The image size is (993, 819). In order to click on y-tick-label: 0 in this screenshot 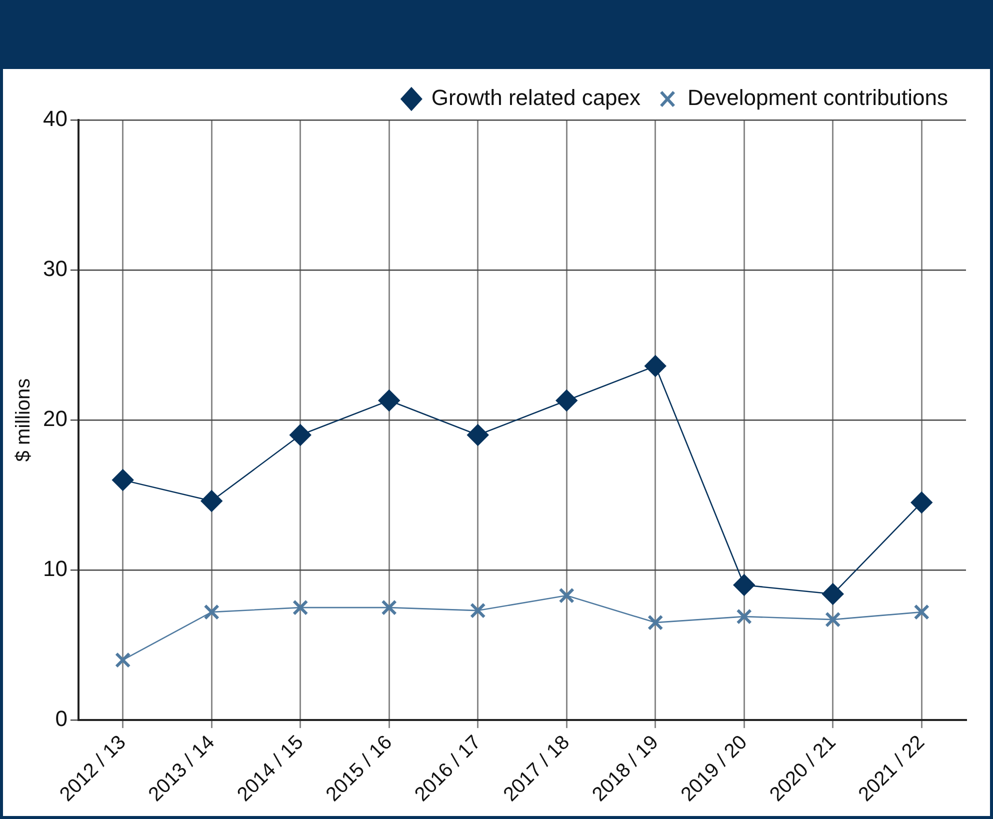, I will do `click(61, 719)`.